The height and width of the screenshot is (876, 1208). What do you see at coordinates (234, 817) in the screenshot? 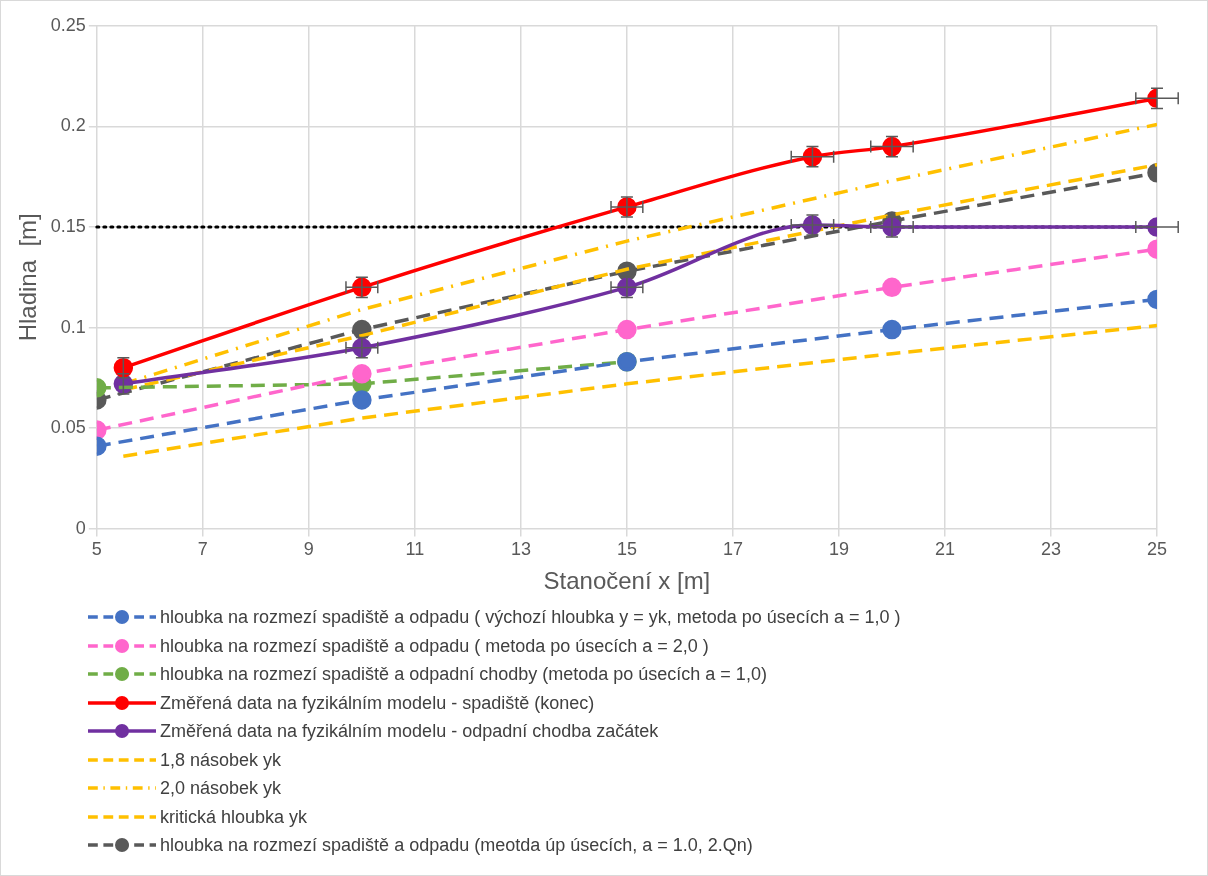
I see `legend-label: kritická hloubka yk` at bounding box center [234, 817].